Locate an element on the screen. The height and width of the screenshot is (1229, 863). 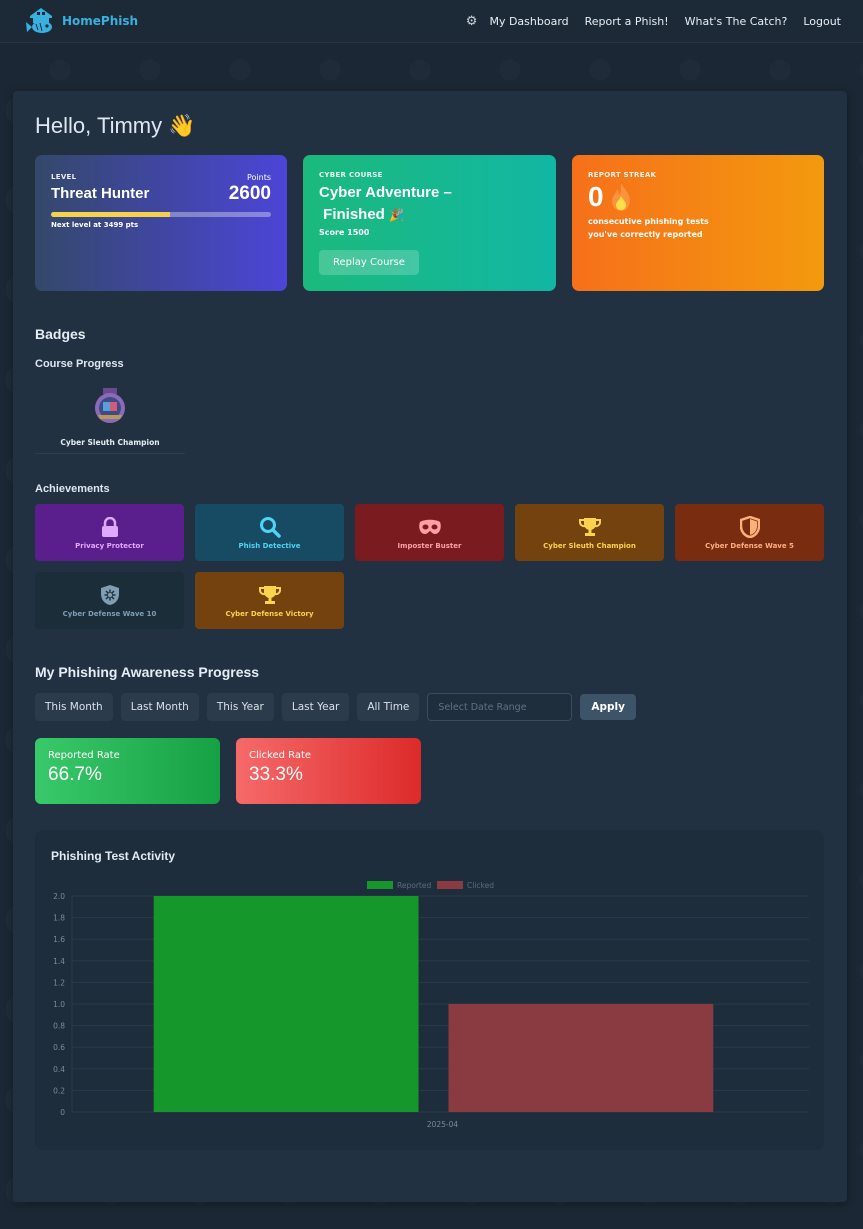
badge-cyber-sleuth-champion: Cyber Sleuth Champion is located at coordinates (110, 420).